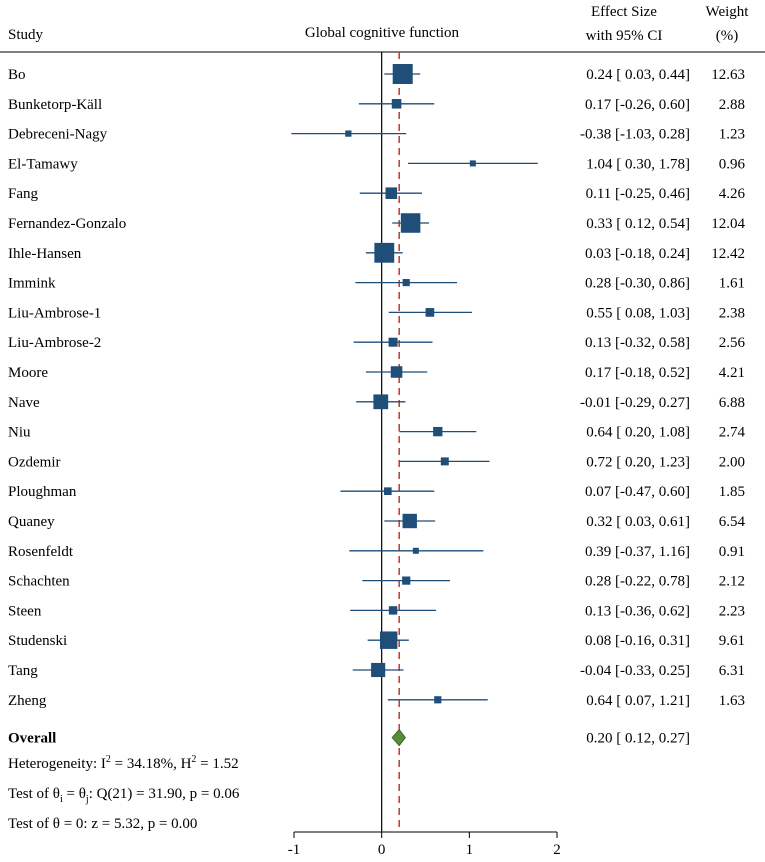  What do you see at coordinates (638, 433) in the screenshot?
I see `effect-value: 0.64 [ 0.20, 1.08]` at bounding box center [638, 433].